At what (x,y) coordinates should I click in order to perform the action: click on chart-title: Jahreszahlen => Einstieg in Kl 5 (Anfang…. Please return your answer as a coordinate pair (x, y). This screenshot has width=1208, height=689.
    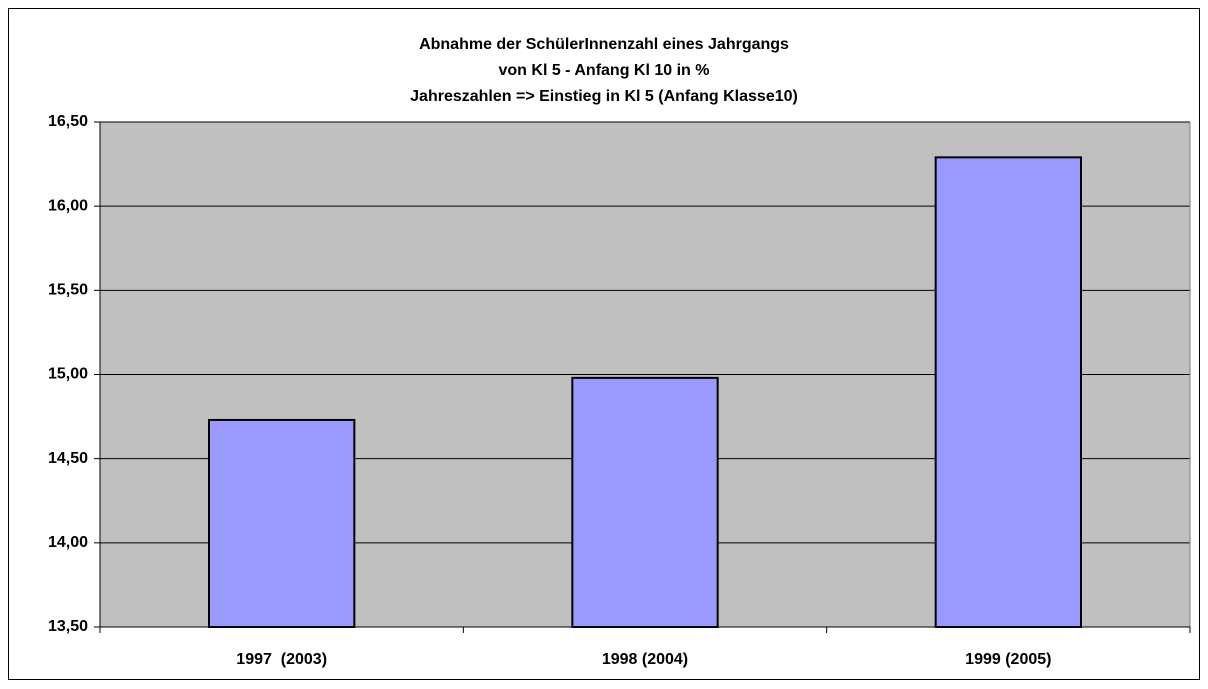
    Looking at the image, I should click on (604, 96).